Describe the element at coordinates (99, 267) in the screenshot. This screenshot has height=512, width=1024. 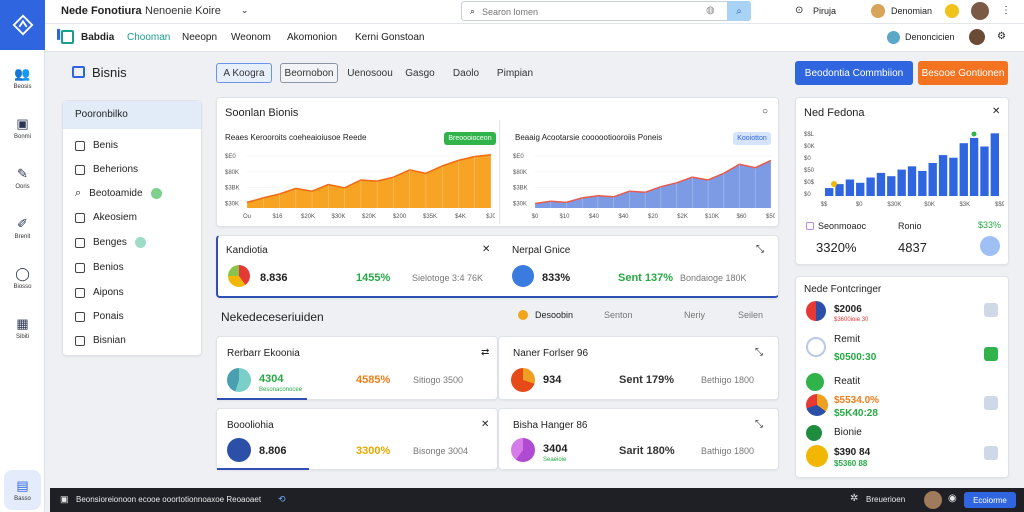
I see `filter-item-6: Benios` at that location.